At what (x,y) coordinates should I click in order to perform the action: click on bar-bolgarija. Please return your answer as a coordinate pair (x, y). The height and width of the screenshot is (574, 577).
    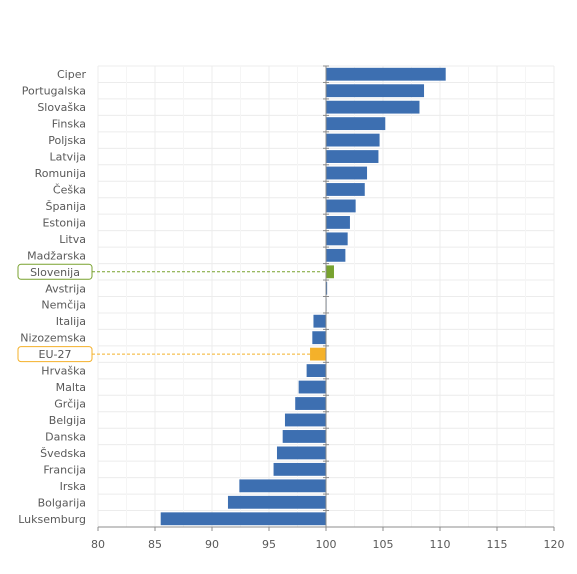
    Looking at the image, I should click on (276, 502).